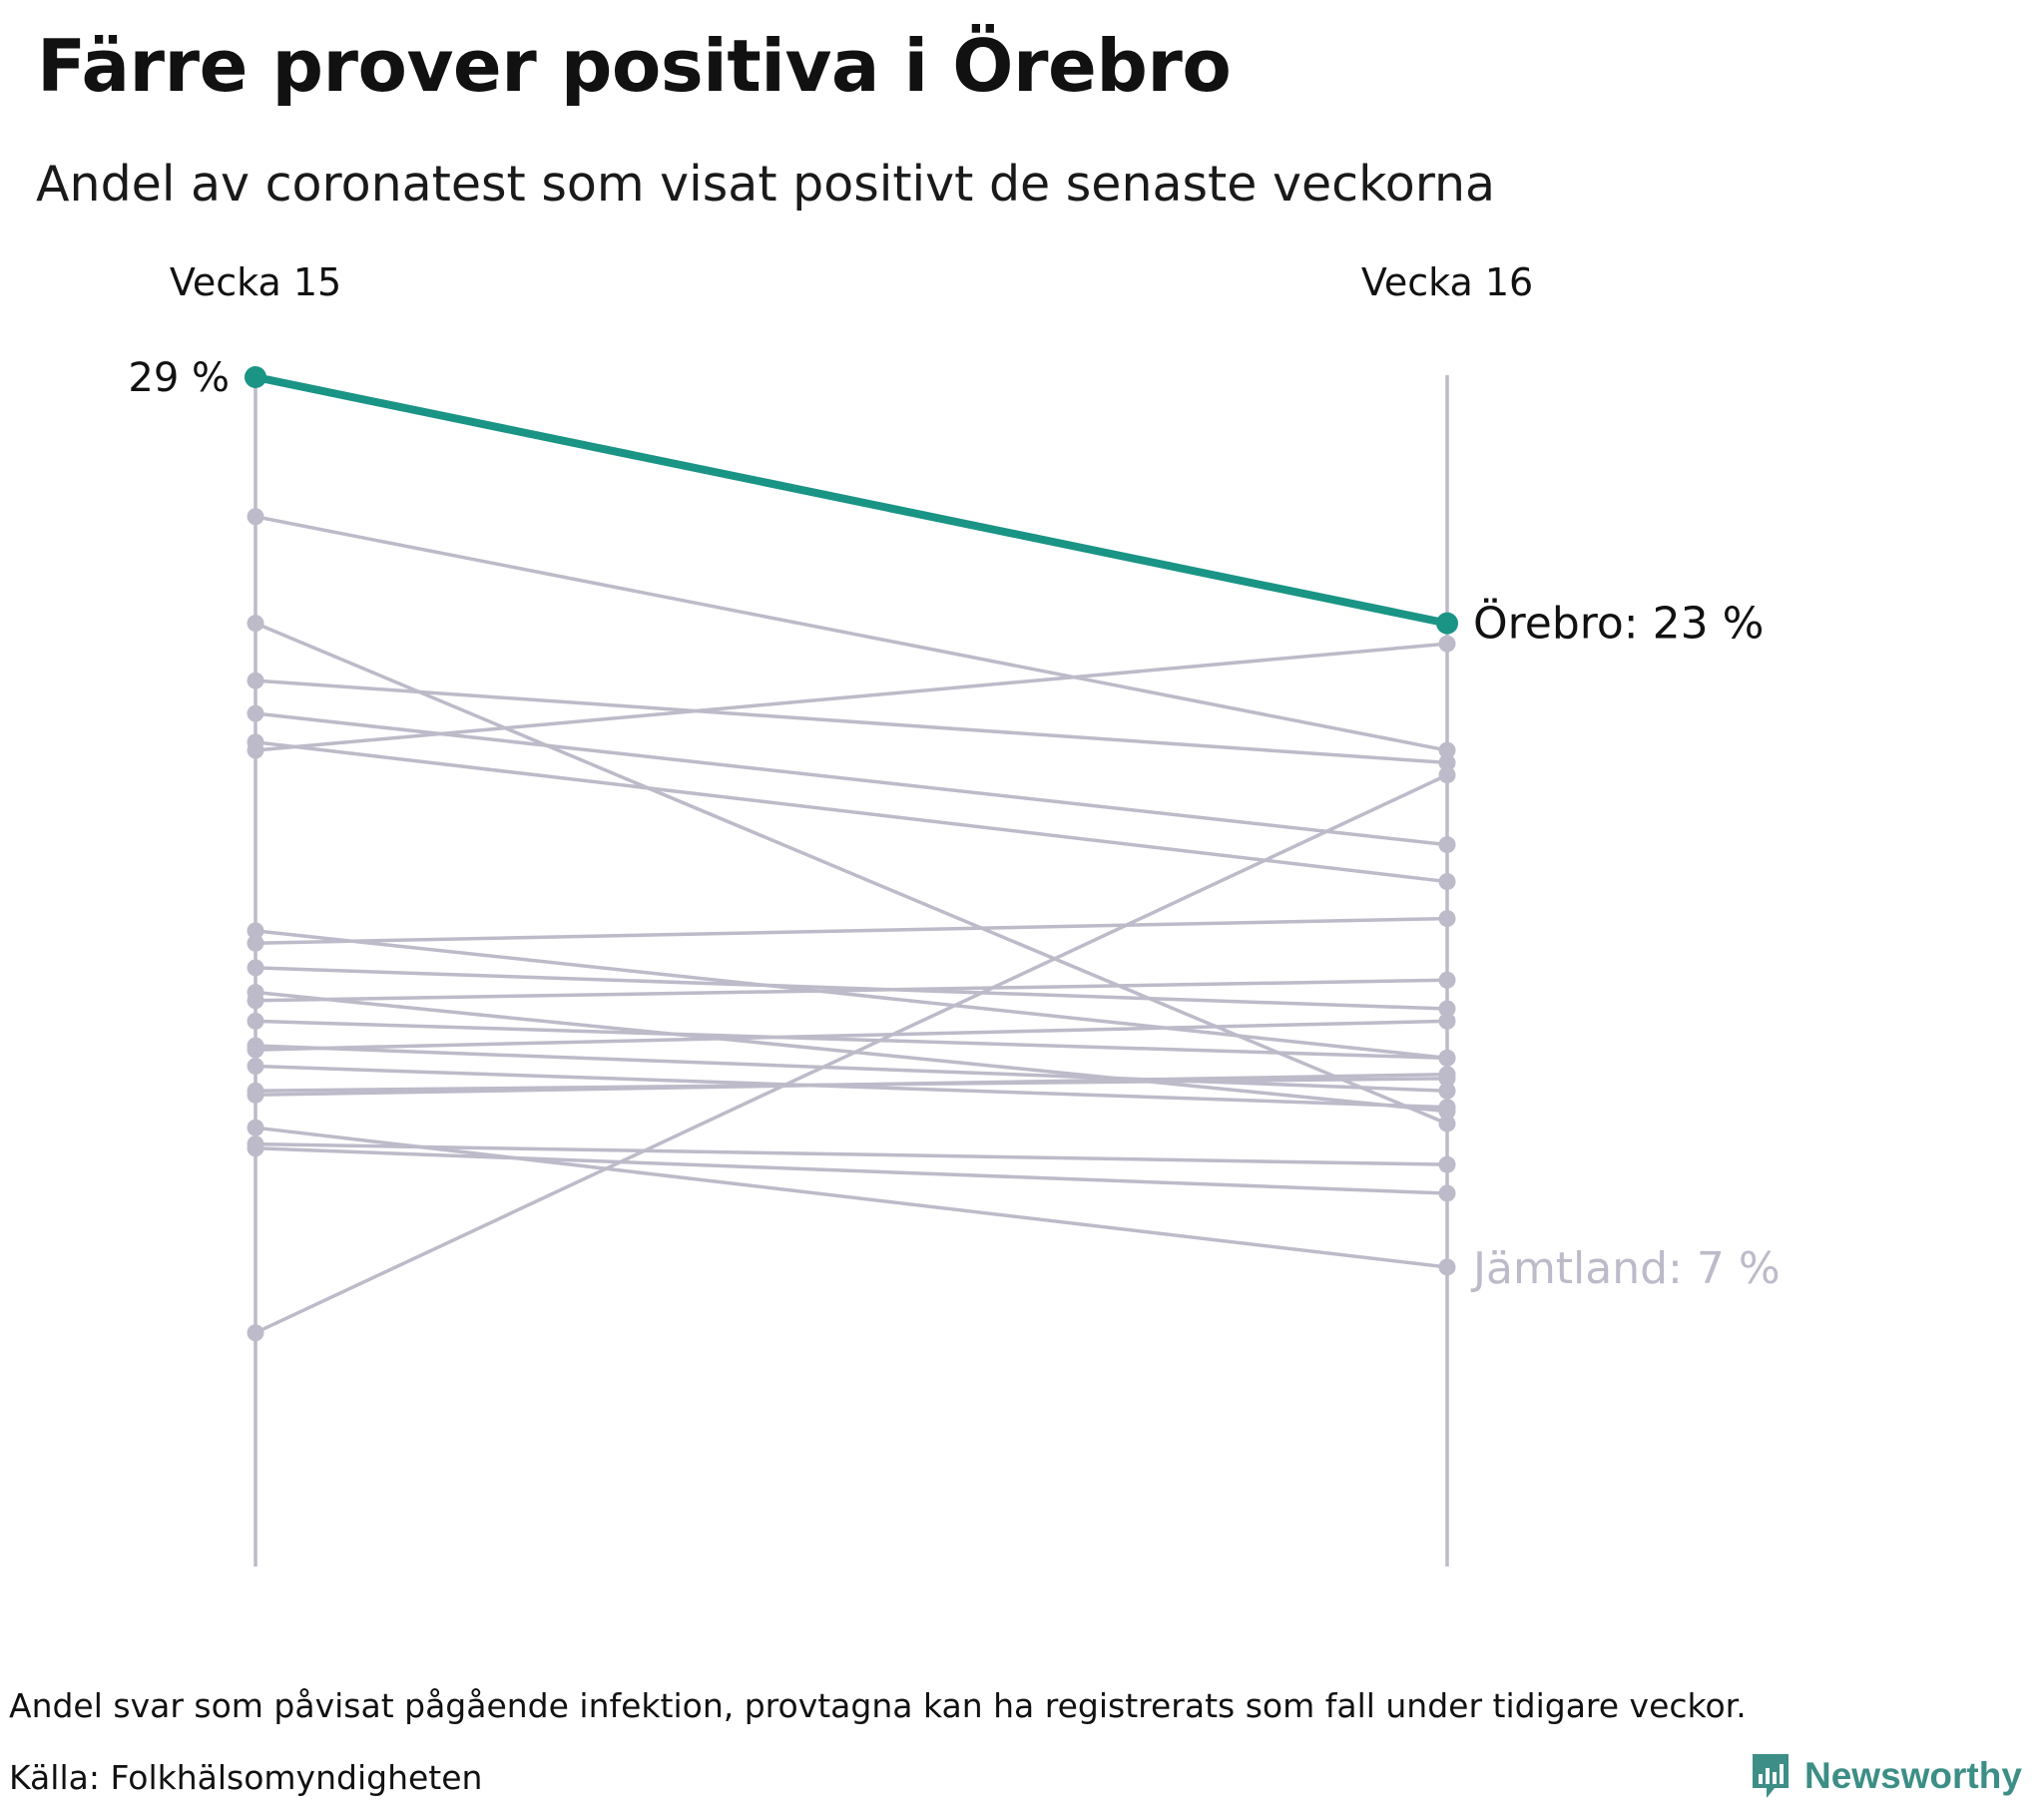 This screenshot has width=2044, height=1804. I want to click on highlight-line-orebro, so click(851, 501).